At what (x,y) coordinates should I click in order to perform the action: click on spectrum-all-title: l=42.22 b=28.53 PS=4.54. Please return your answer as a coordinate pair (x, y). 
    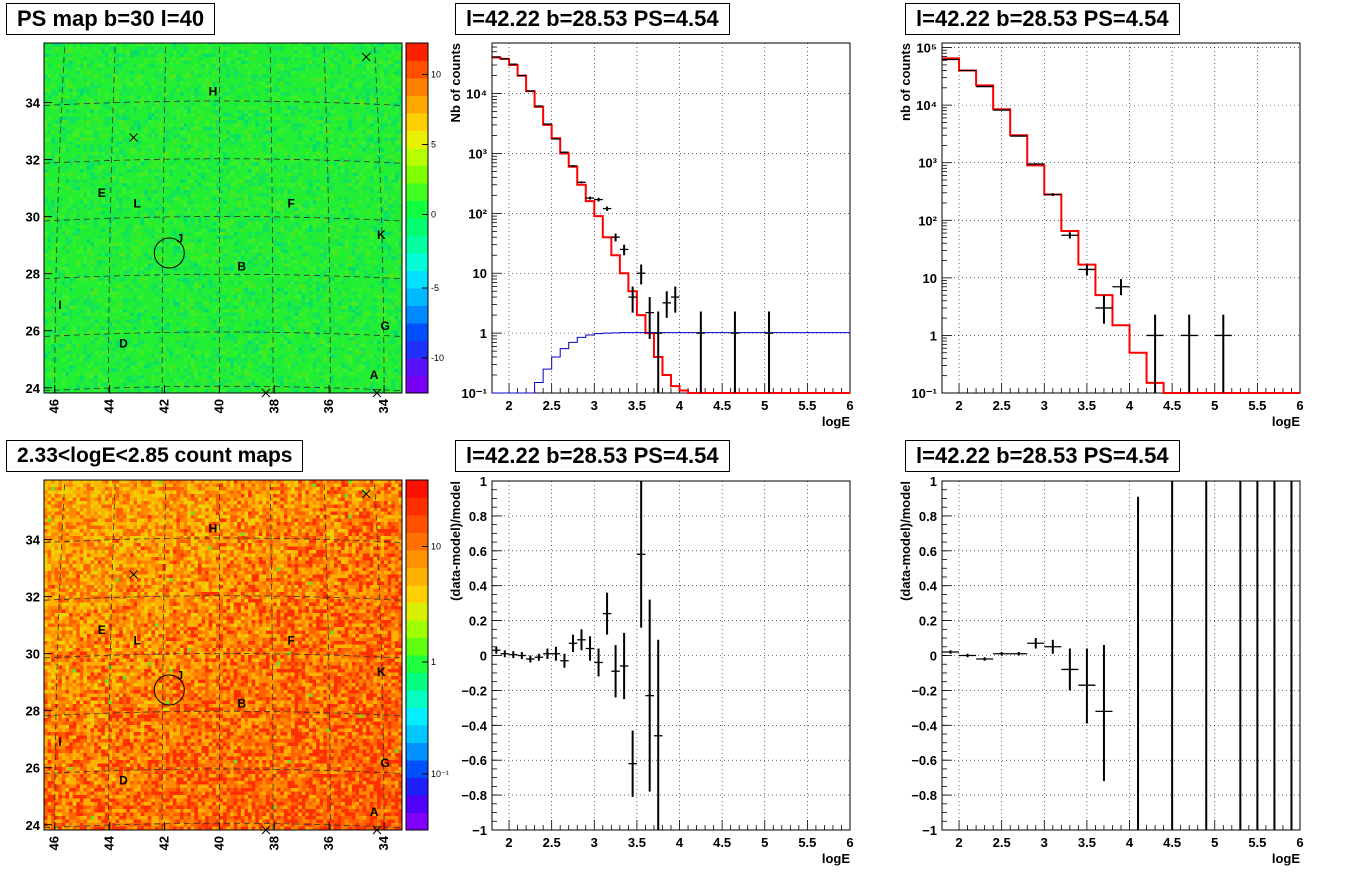
    Looking at the image, I should click on (592, 19).